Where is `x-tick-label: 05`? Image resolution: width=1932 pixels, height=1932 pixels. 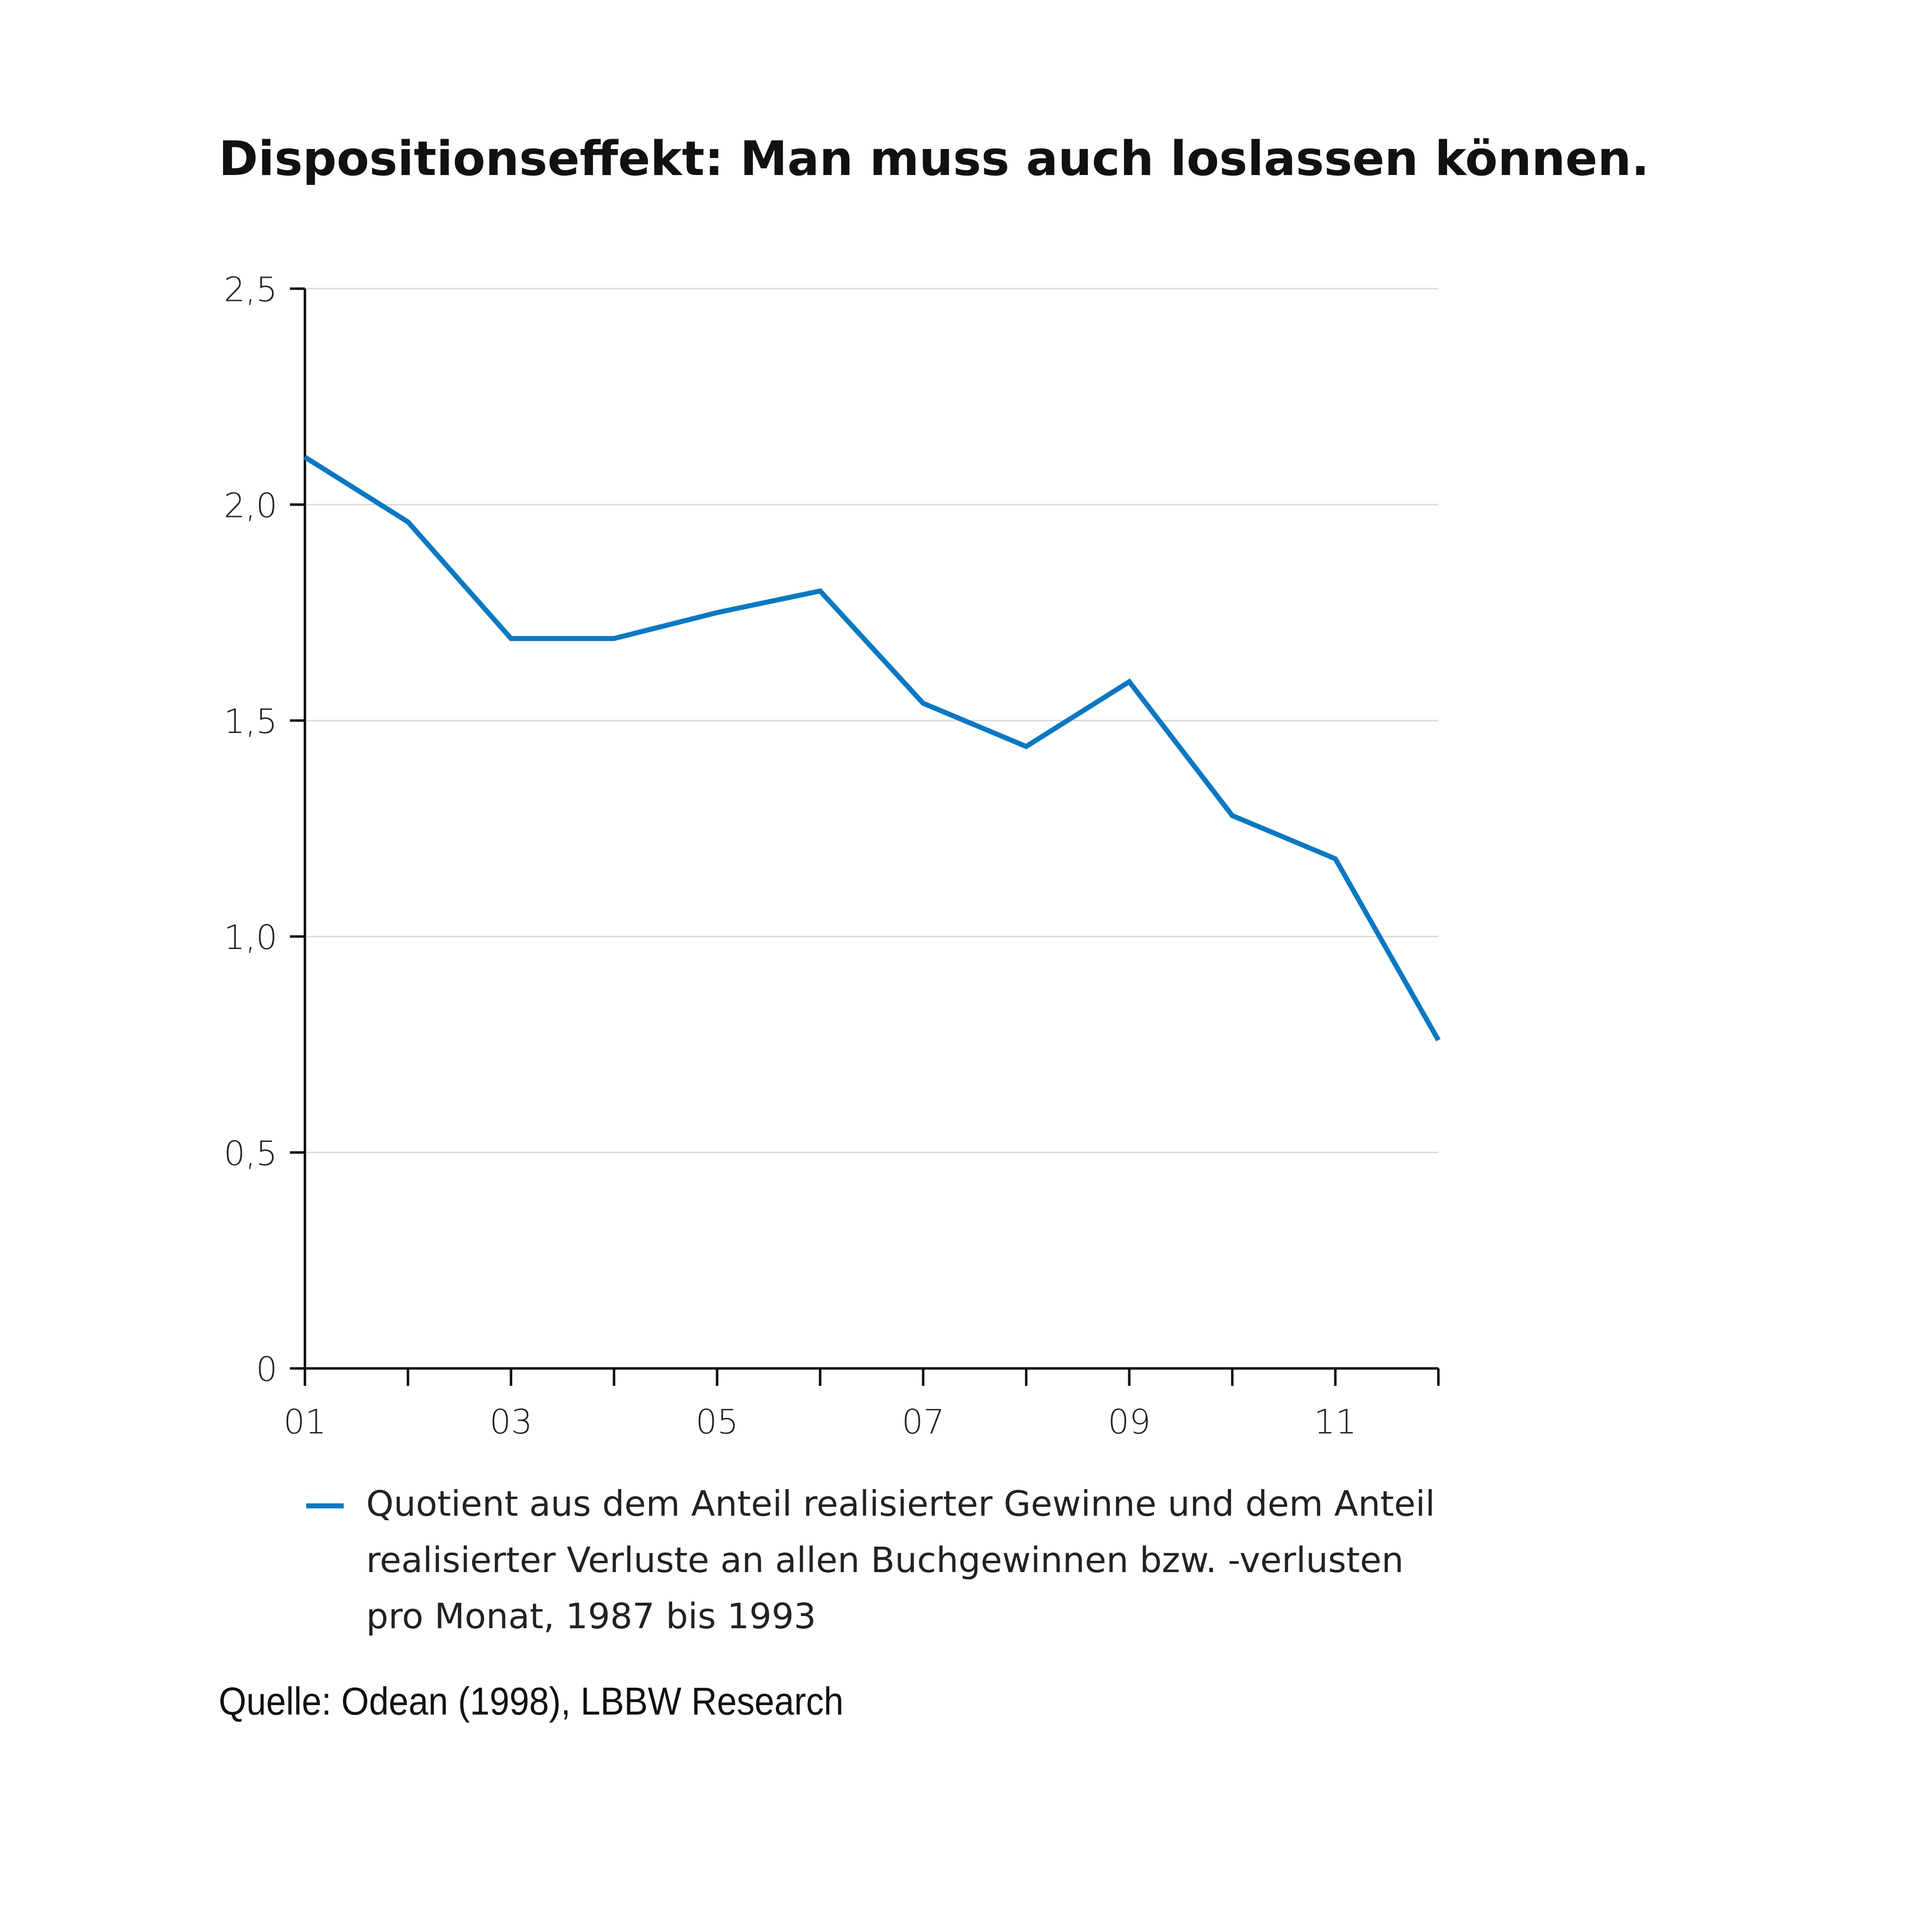
x-tick-label: 05 is located at coordinates (718, 1422).